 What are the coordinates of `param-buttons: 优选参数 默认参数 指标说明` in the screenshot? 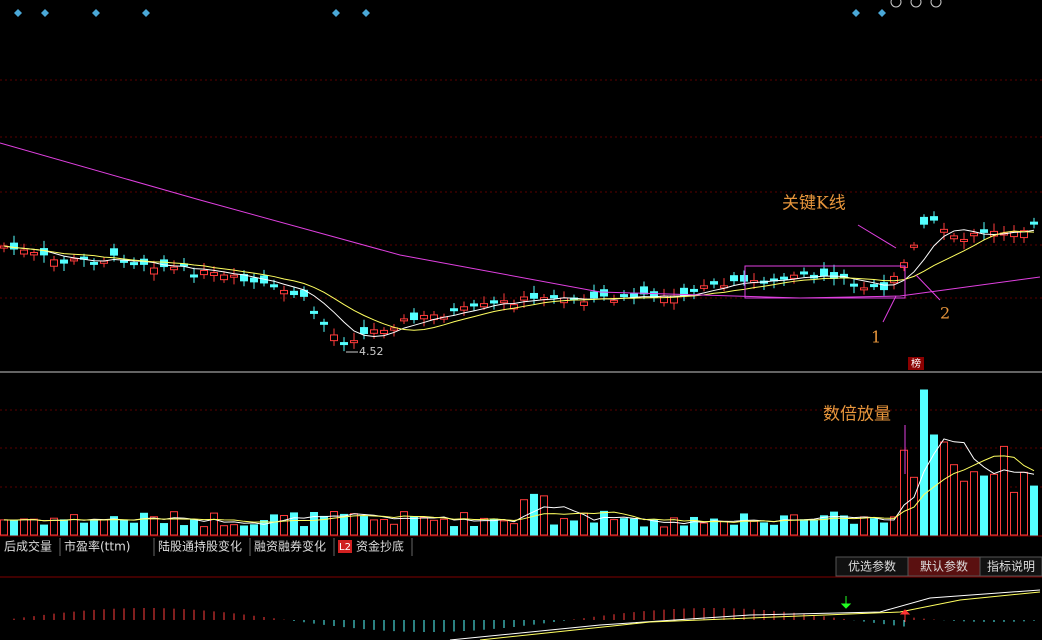 It's located at (938, 566).